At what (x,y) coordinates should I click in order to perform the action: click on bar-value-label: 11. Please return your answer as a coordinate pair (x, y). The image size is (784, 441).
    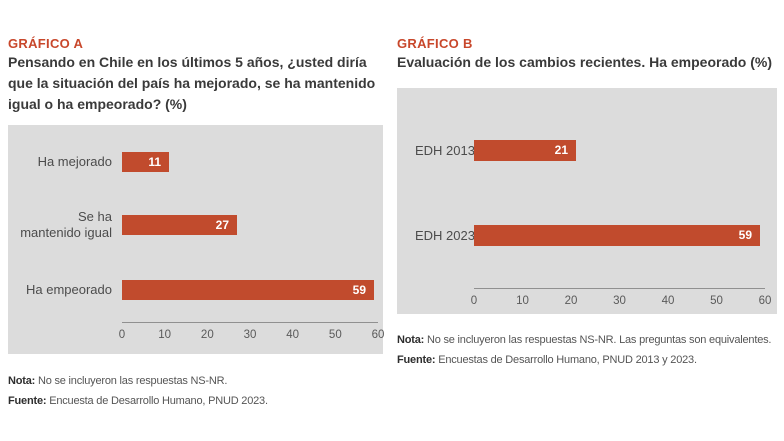
    Looking at the image, I should click on (154, 162).